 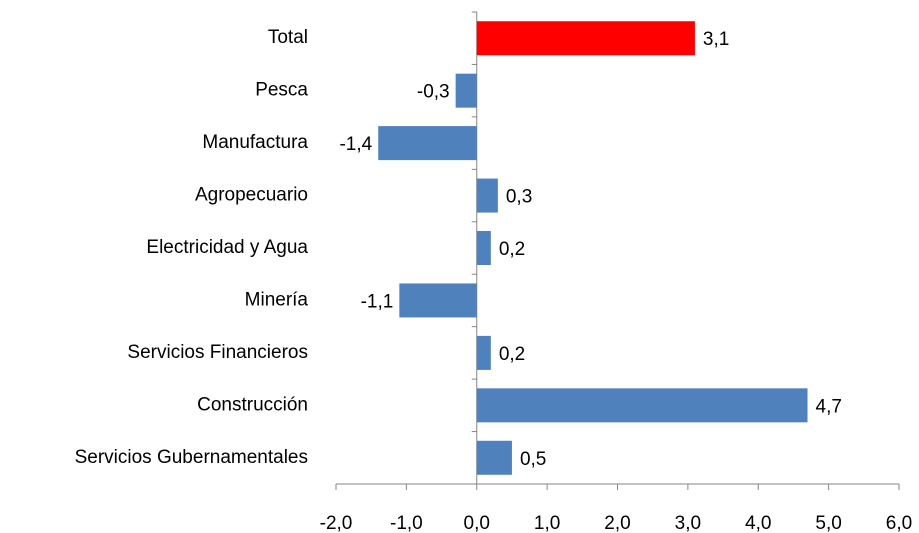 I want to click on category-label: Servicios Gubernamentales, so click(x=191, y=457).